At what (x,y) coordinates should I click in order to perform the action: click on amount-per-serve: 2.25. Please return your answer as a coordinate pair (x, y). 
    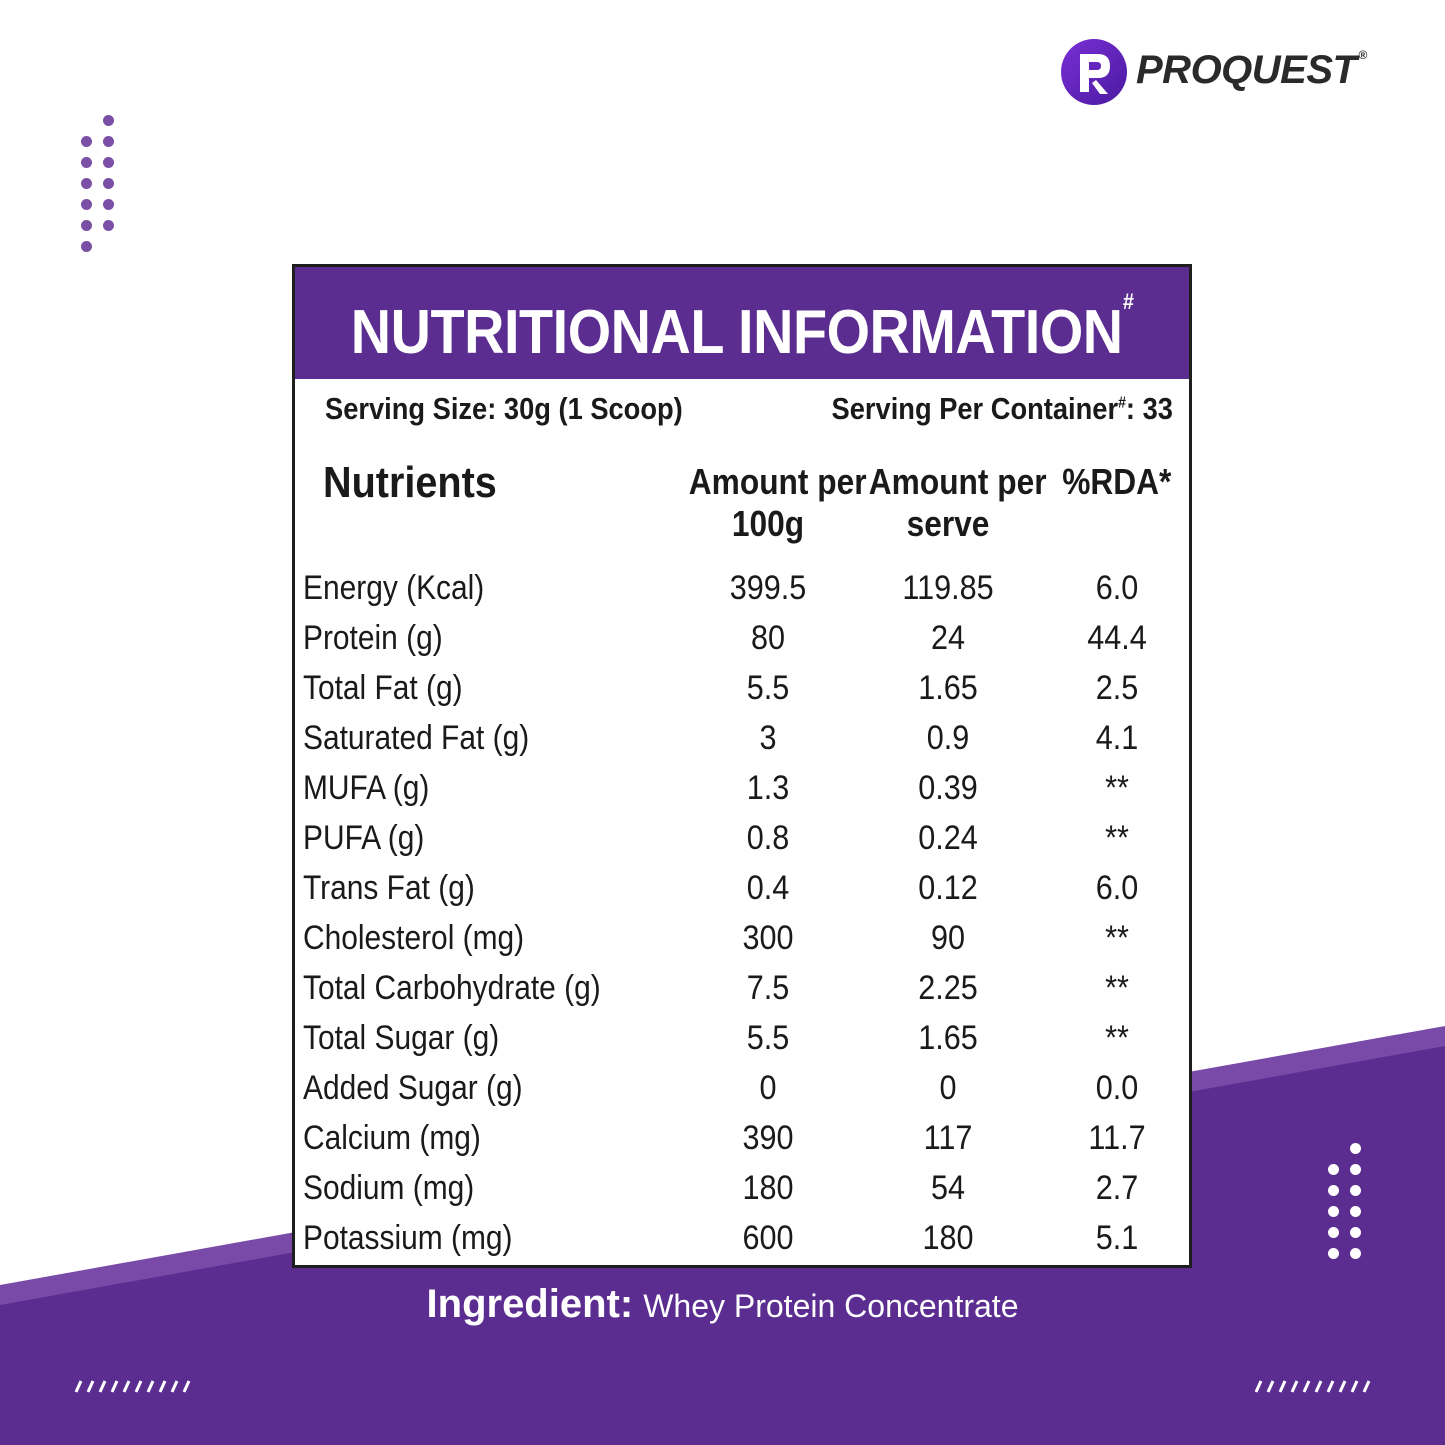
    Looking at the image, I should click on (948, 988).